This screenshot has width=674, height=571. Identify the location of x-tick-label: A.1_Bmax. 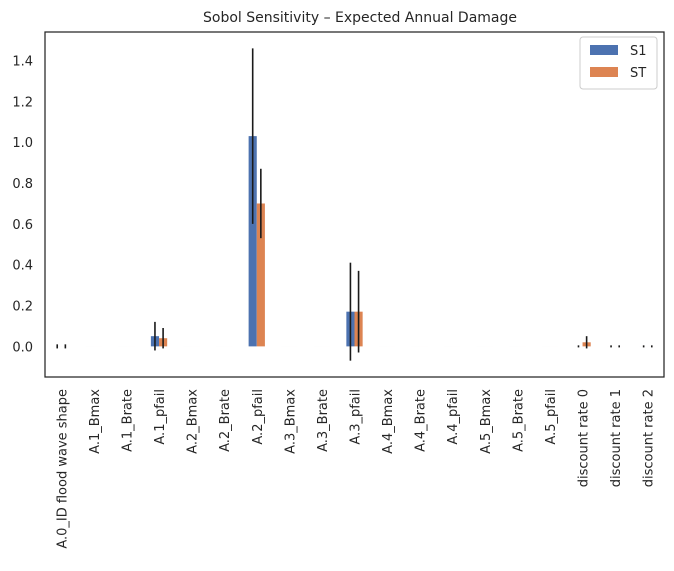
(95, 421).